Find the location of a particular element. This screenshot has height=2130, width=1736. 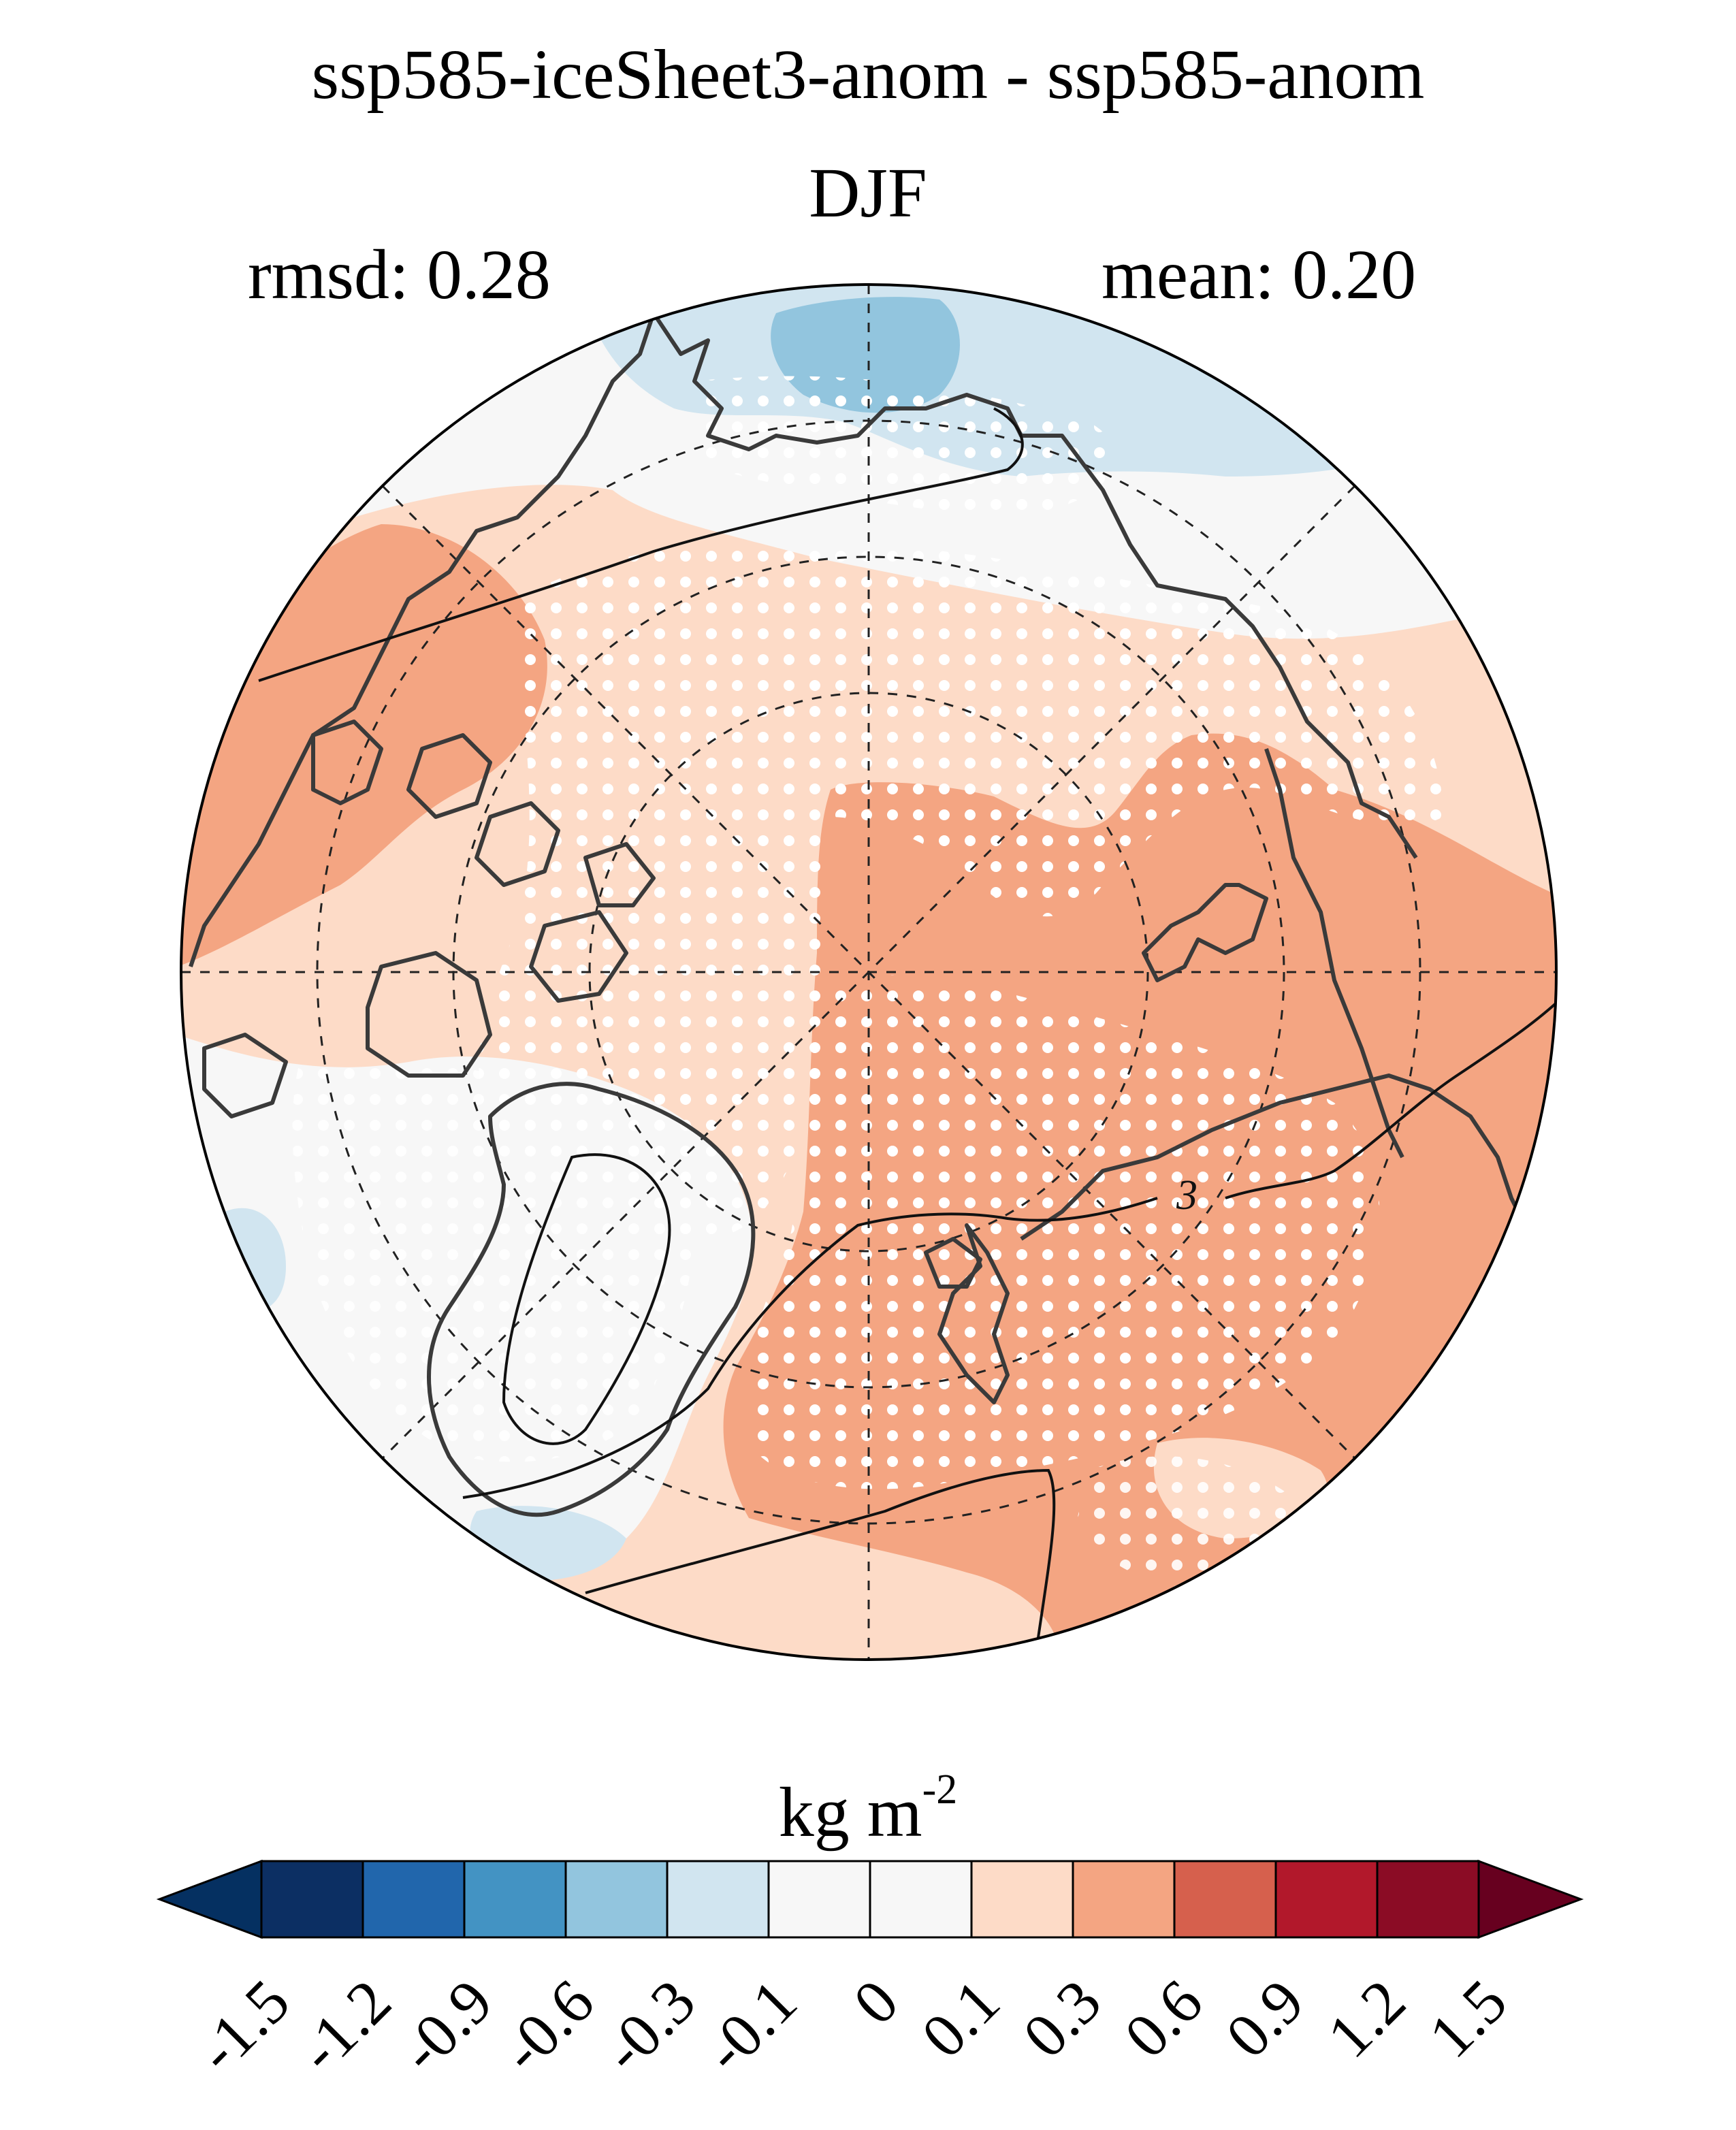

contour-label: 3 is located at coordinates (1186, 1195).